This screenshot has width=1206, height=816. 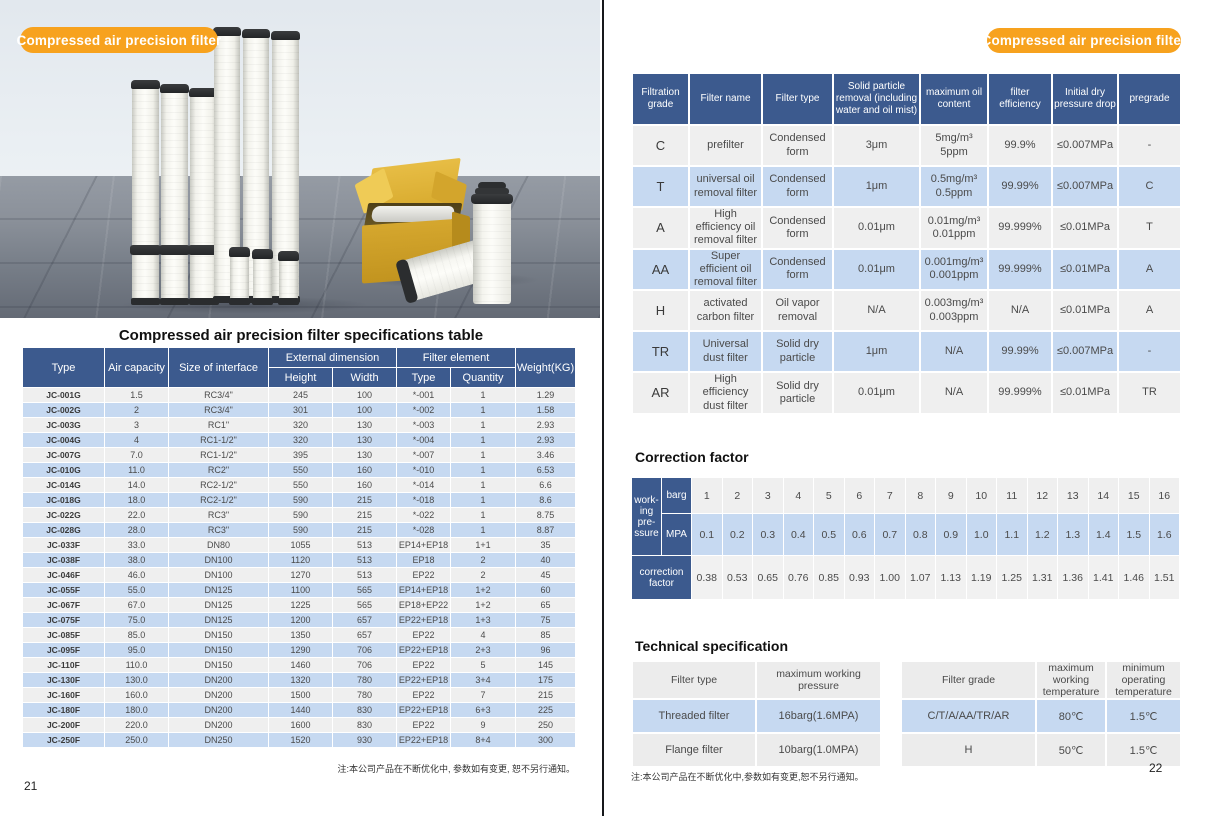 What do you see at coordinates (63, 440) in the screenshot?
I see `table-cell: JC-004G` at bounding box center [63, 440].